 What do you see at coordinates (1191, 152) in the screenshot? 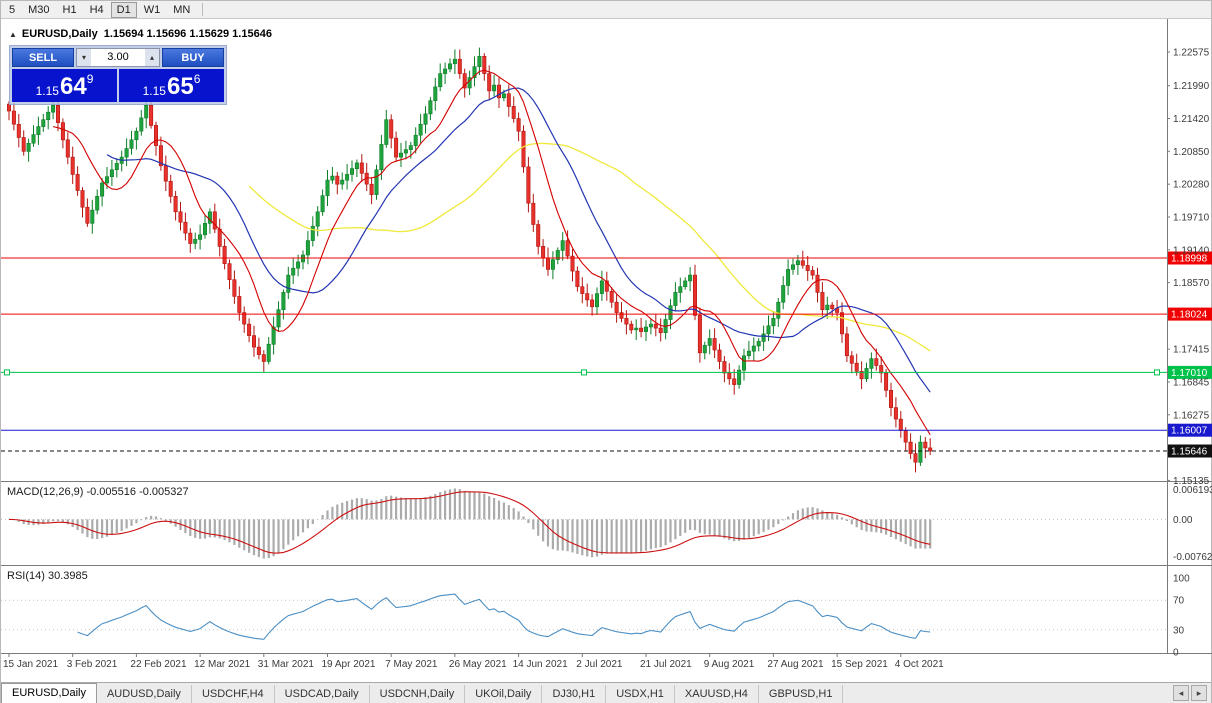
I see `price-axis-label: 1.20850` at bounding box center [1191, 152].